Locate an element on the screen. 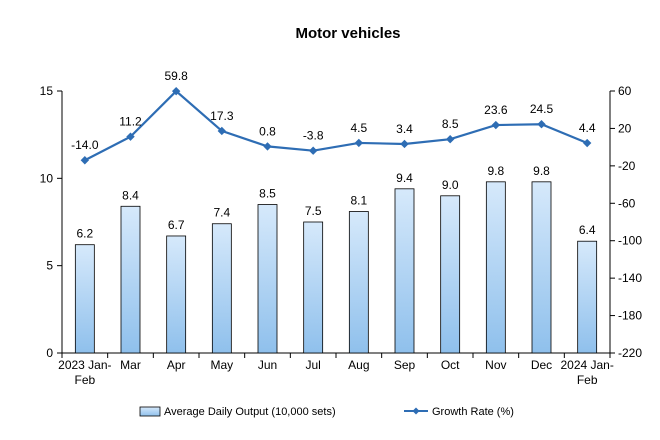 Image resolution: width=660 pixels, height=440 pixels. x-tick-label: Jul is located at coordinates (312, 365).